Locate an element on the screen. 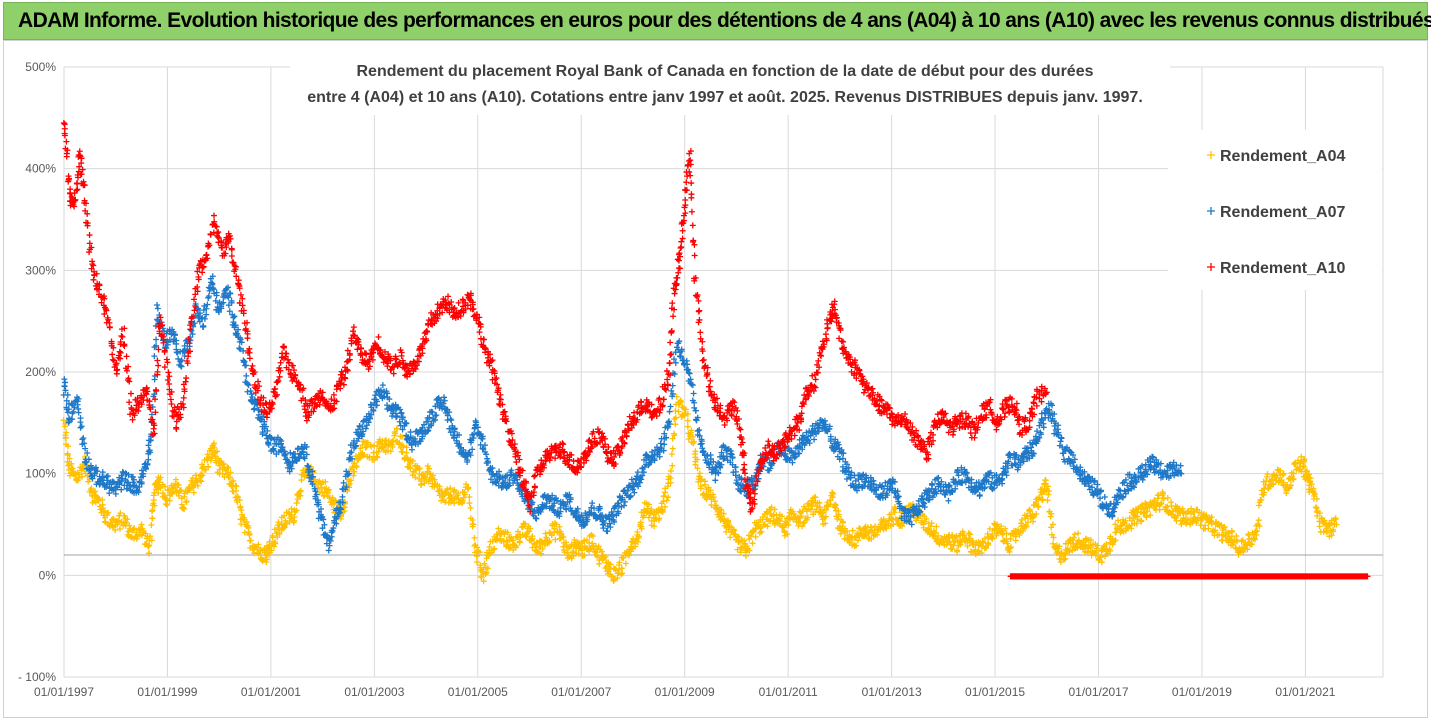  x-tick-label: 01/01/2017 is located at coordinates (1098, 692).